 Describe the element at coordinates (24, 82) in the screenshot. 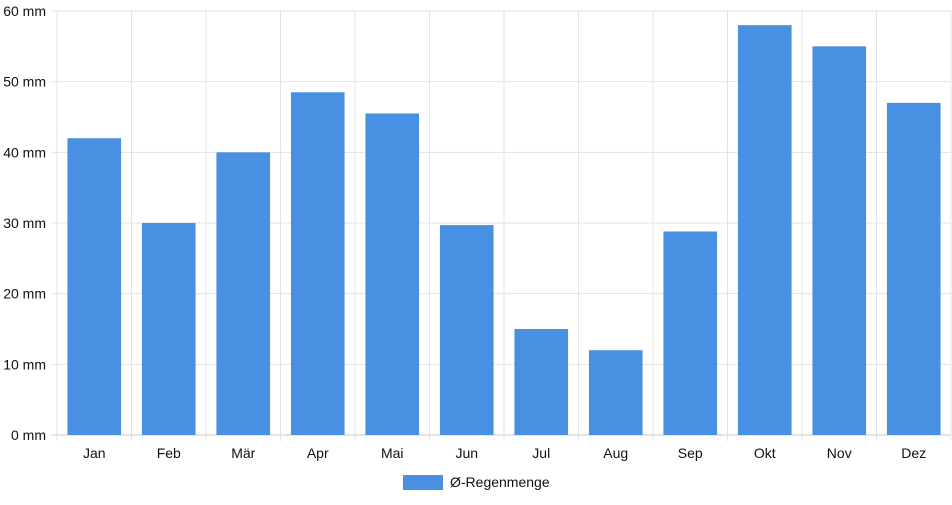

I see `y-tick-label: 50 mm` at that location.